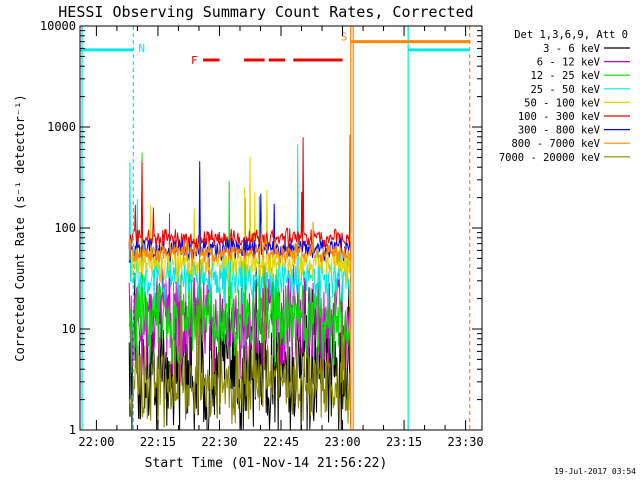 This screenshot has height=480, width=640. Describe the element at coordinates (219, 442) in the screenshot. I see `x-tick-label: 22:30` at that location.